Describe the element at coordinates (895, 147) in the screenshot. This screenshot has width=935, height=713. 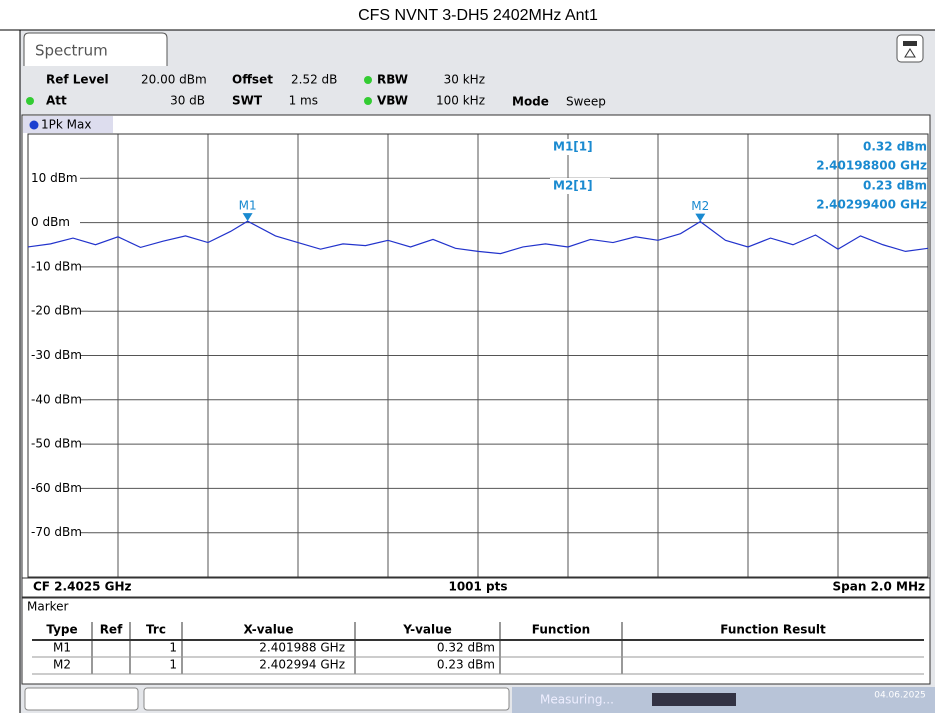
I see `readout-level: 0.32 dBm` at that location.